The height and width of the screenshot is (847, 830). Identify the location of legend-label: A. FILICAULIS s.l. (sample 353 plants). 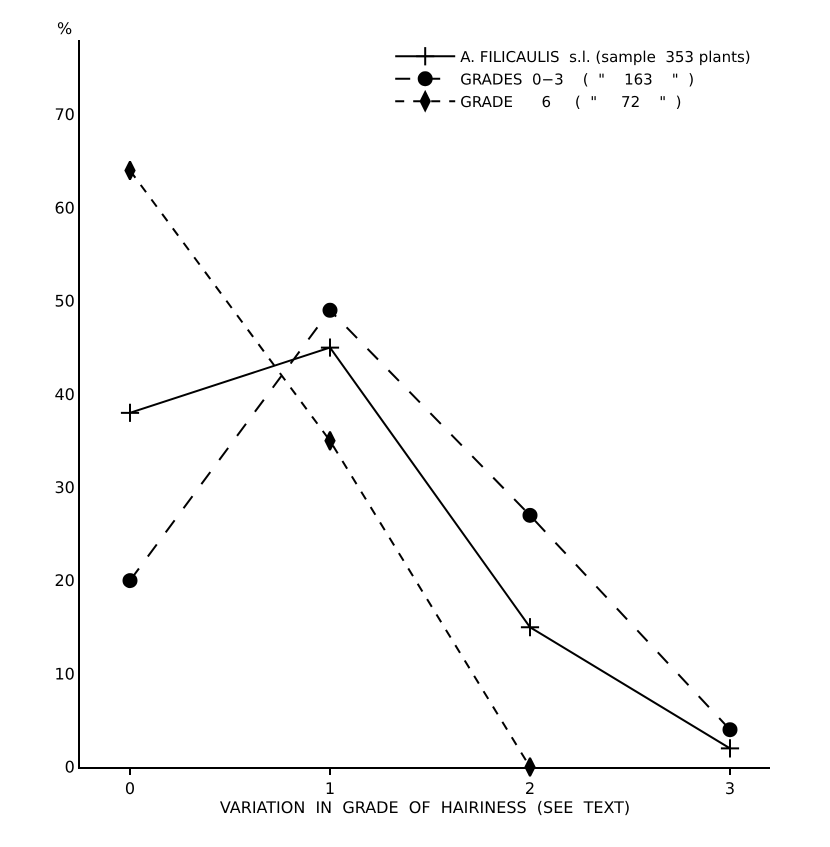
(605, 57).